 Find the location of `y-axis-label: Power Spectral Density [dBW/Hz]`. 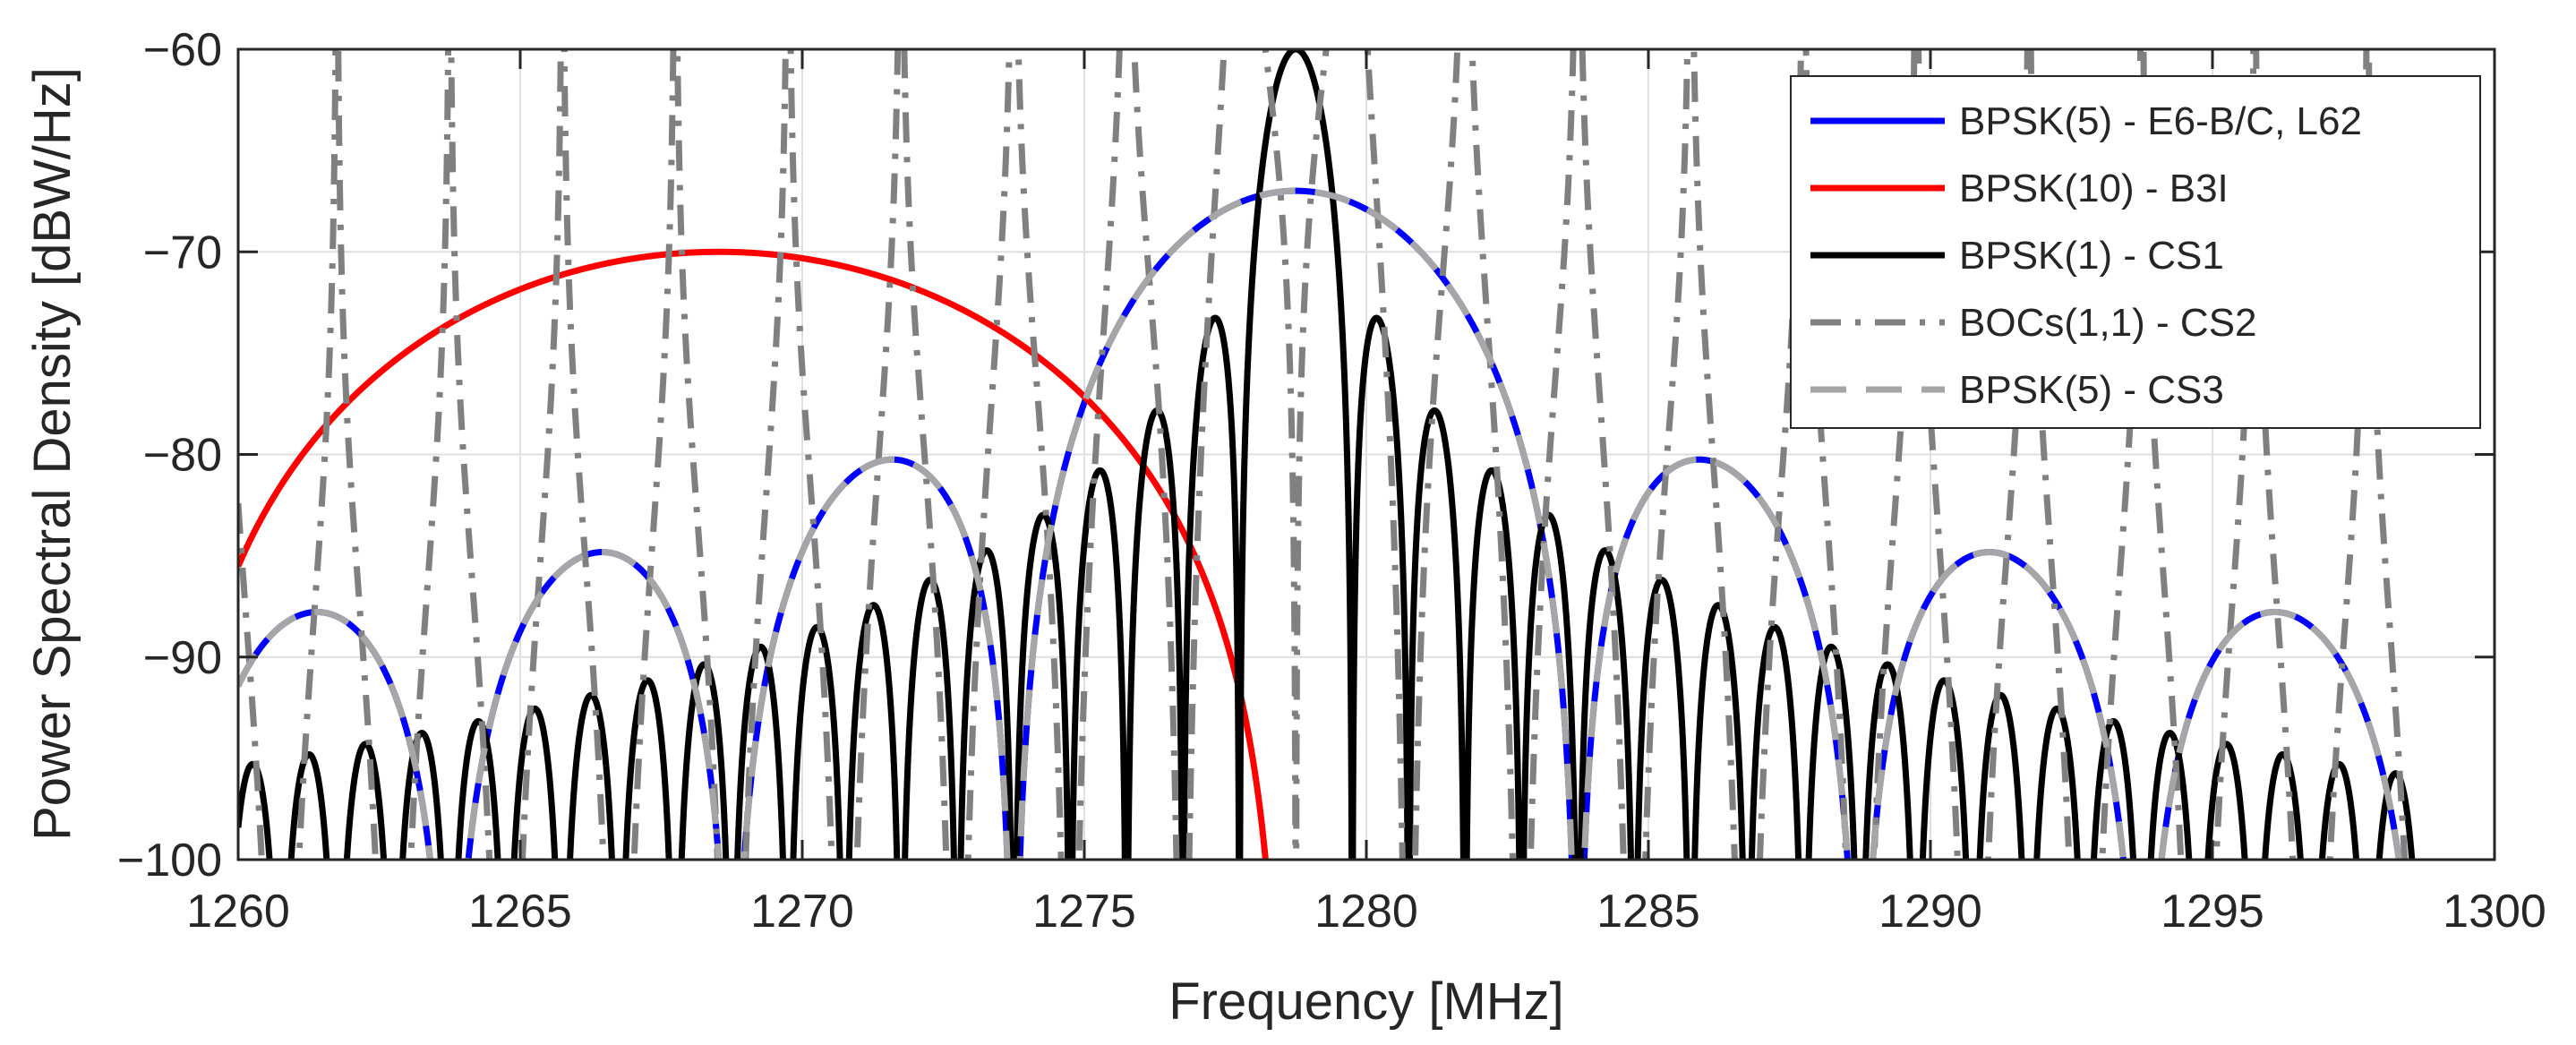

y-axis-label: Power Spectral Density [dBW/Hz] is located at coordinates (52, 454).